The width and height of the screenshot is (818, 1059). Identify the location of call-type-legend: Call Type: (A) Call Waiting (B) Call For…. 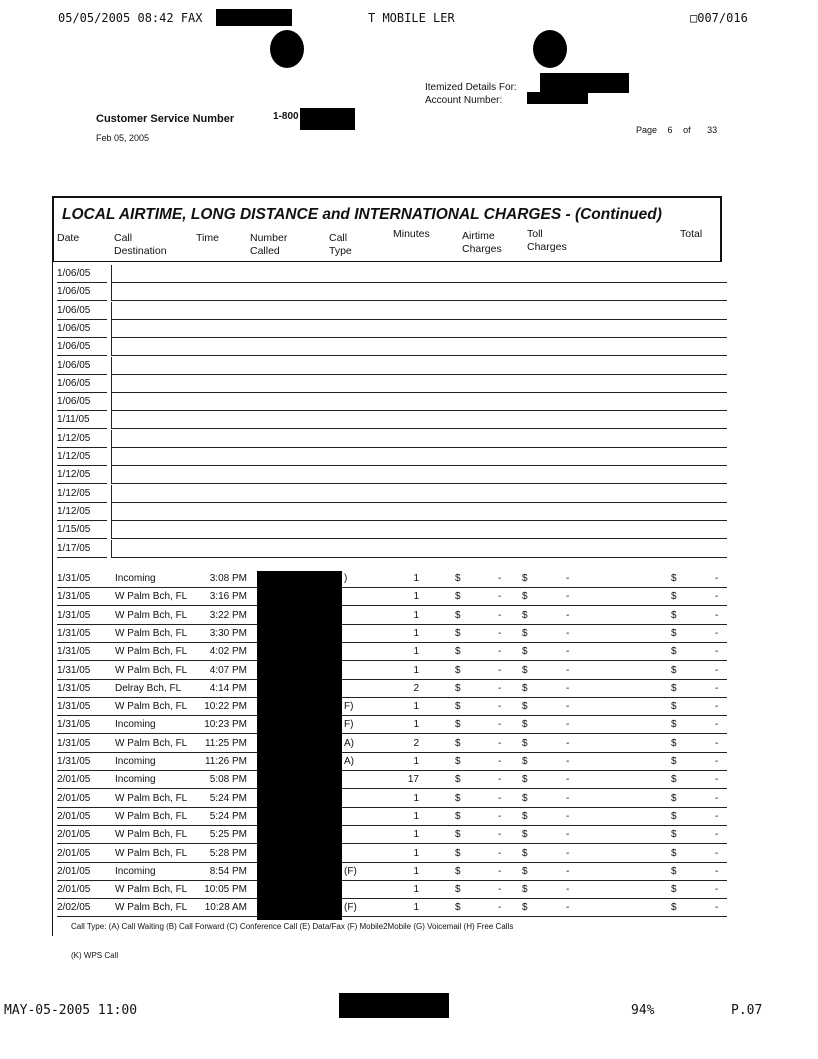
(292, 926).